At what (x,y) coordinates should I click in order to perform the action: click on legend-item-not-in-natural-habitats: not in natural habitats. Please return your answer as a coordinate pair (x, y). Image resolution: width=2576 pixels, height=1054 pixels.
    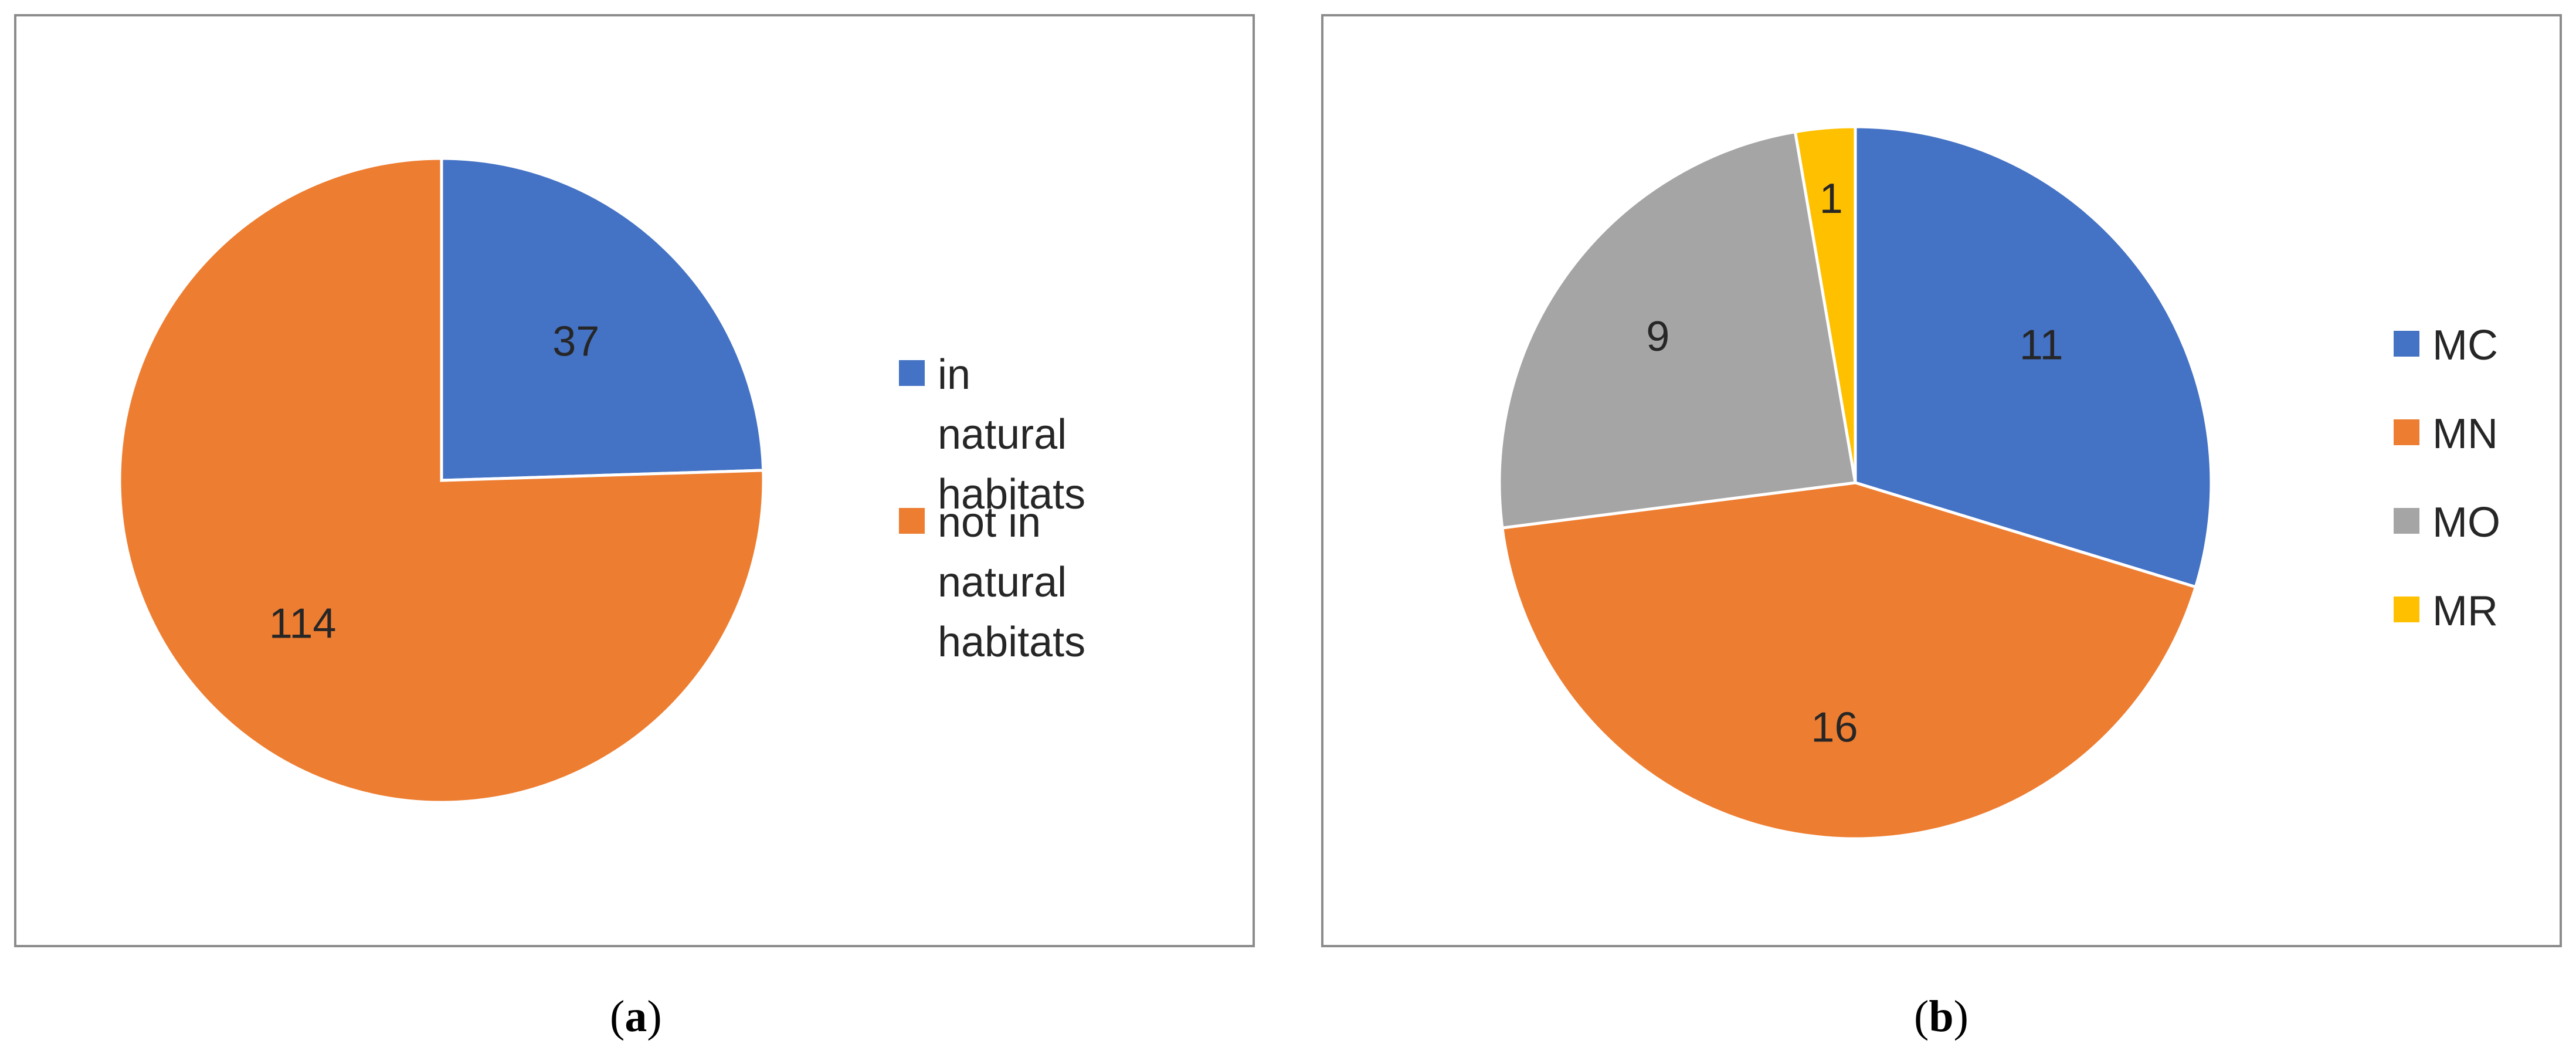
    Looking at the image, I should click on (992, 582).